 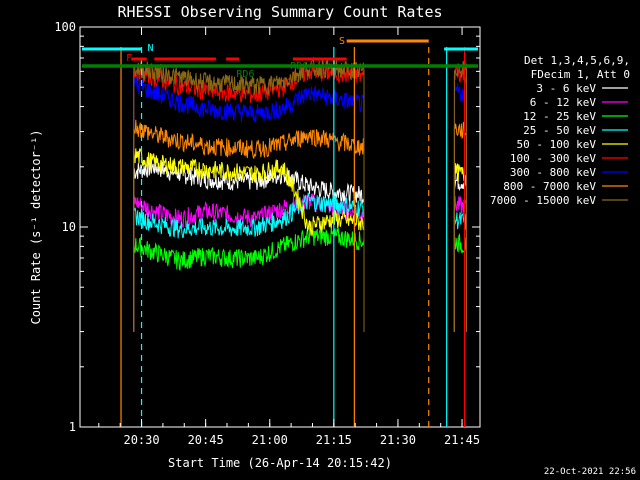 What do you see at coordinates (334, 440) in the screenshot?
I see `x-tick-label: 21:15` at bounding box center [334, 440].